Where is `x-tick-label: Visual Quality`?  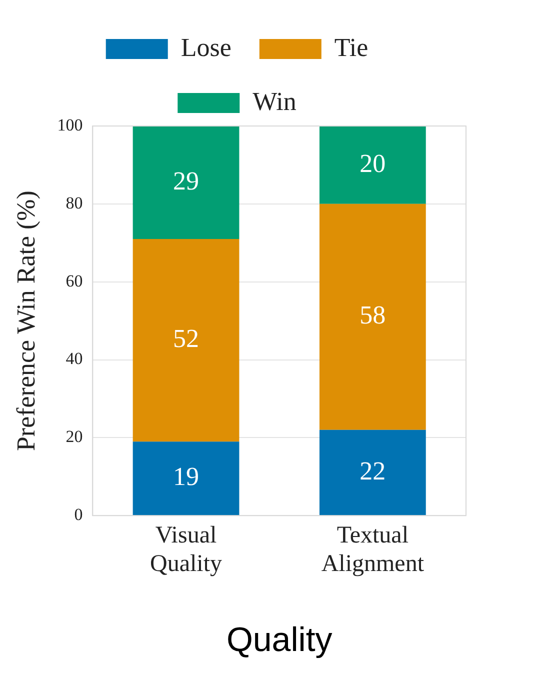
x-tick-label: Visual Quality is located at coordinates (186, 550).